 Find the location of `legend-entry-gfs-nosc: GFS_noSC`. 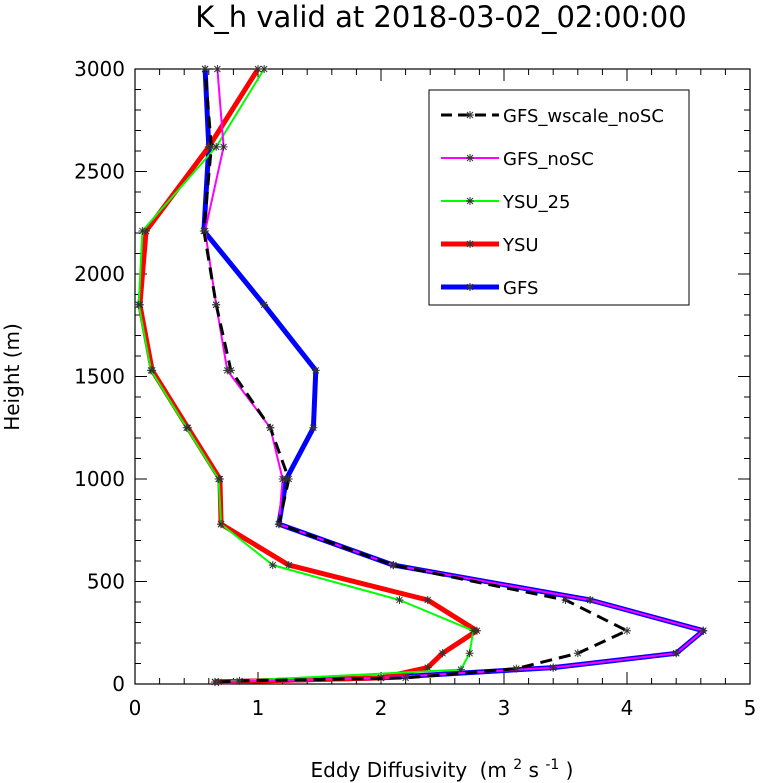

legend-entry-gfs-nosc: GFS_noSC is located at coordinates (517, 159).